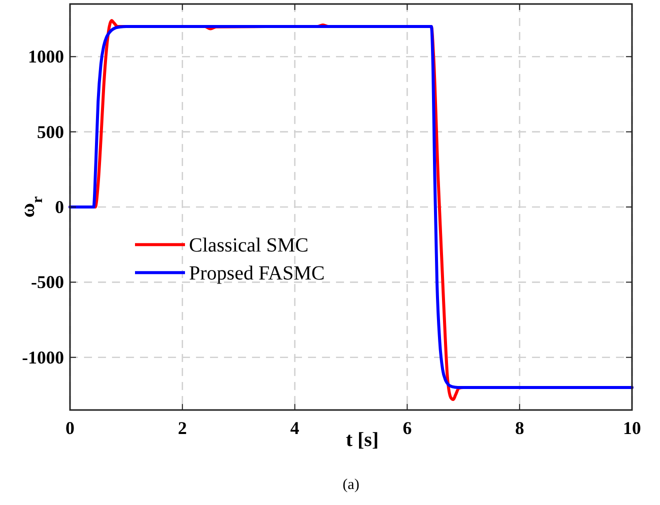 The height and width of the screenshot is (505, 660). What do you see at coordinates (407, 428) in the screenshot?
I see `x-tick-label: 6` at bounding box center [407, 428].